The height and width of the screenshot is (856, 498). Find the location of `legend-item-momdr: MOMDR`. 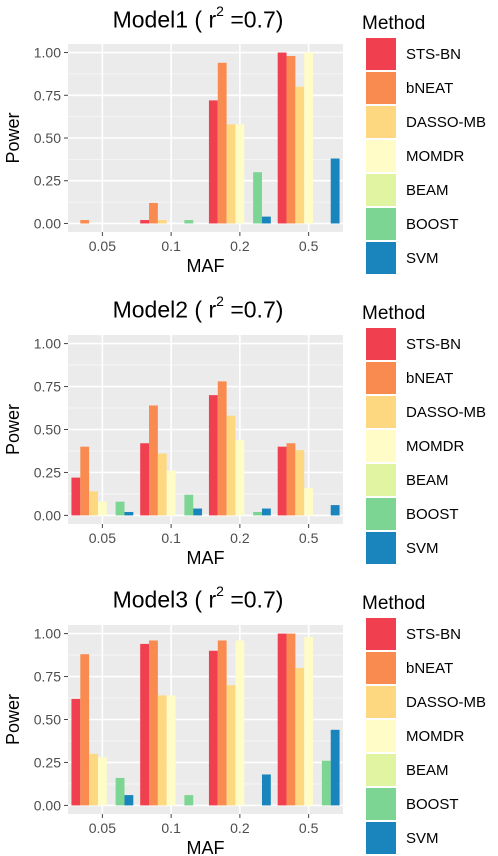

legend-item-momdr: MOMDR is located at coordinates (429, 737).